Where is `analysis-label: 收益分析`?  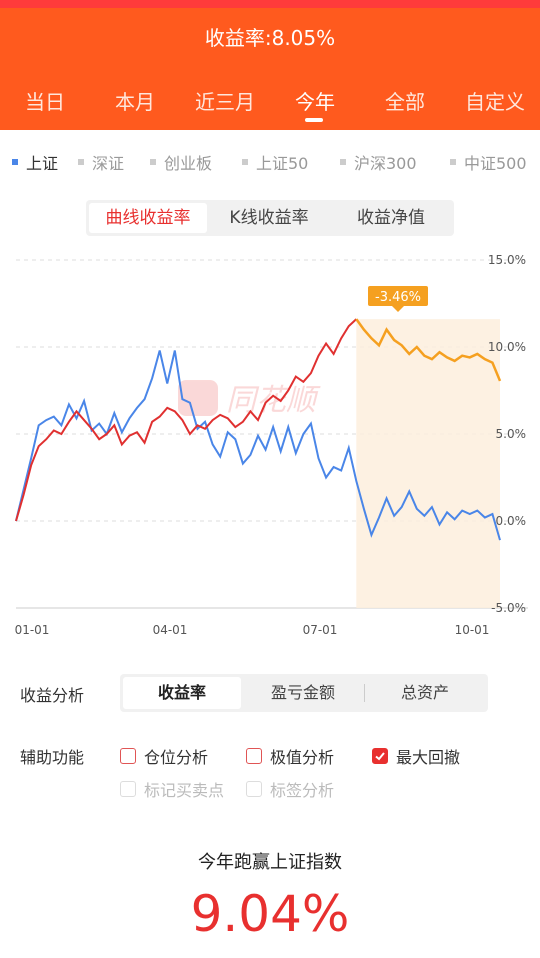
analysis-label: 收益分析 is located at coordinates (52, 695).